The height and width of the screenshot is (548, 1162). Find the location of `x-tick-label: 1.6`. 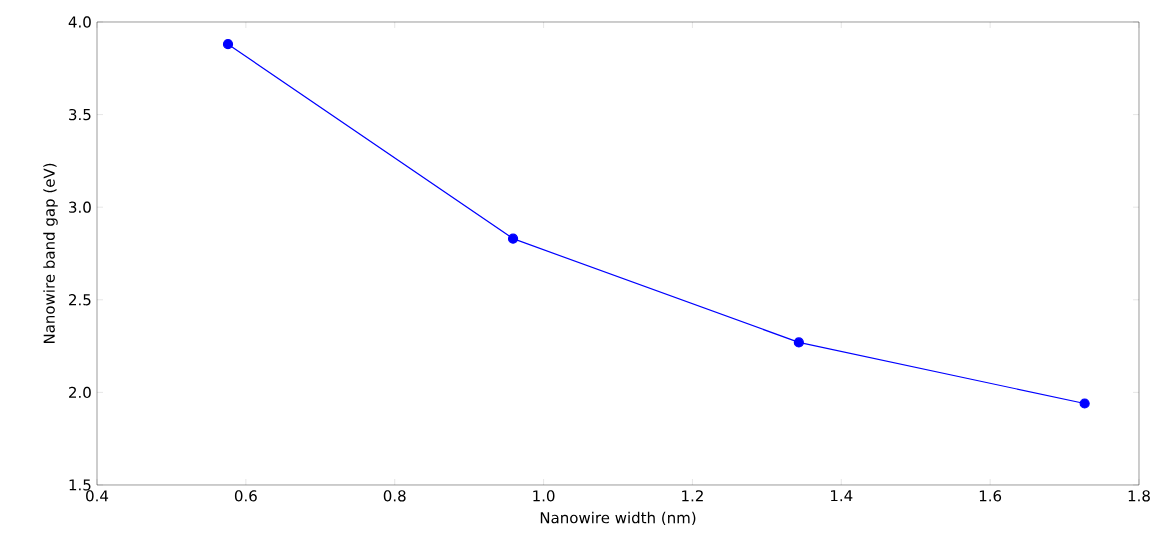

x-tick-label: 1.6 is located at coordinates (990, 496).